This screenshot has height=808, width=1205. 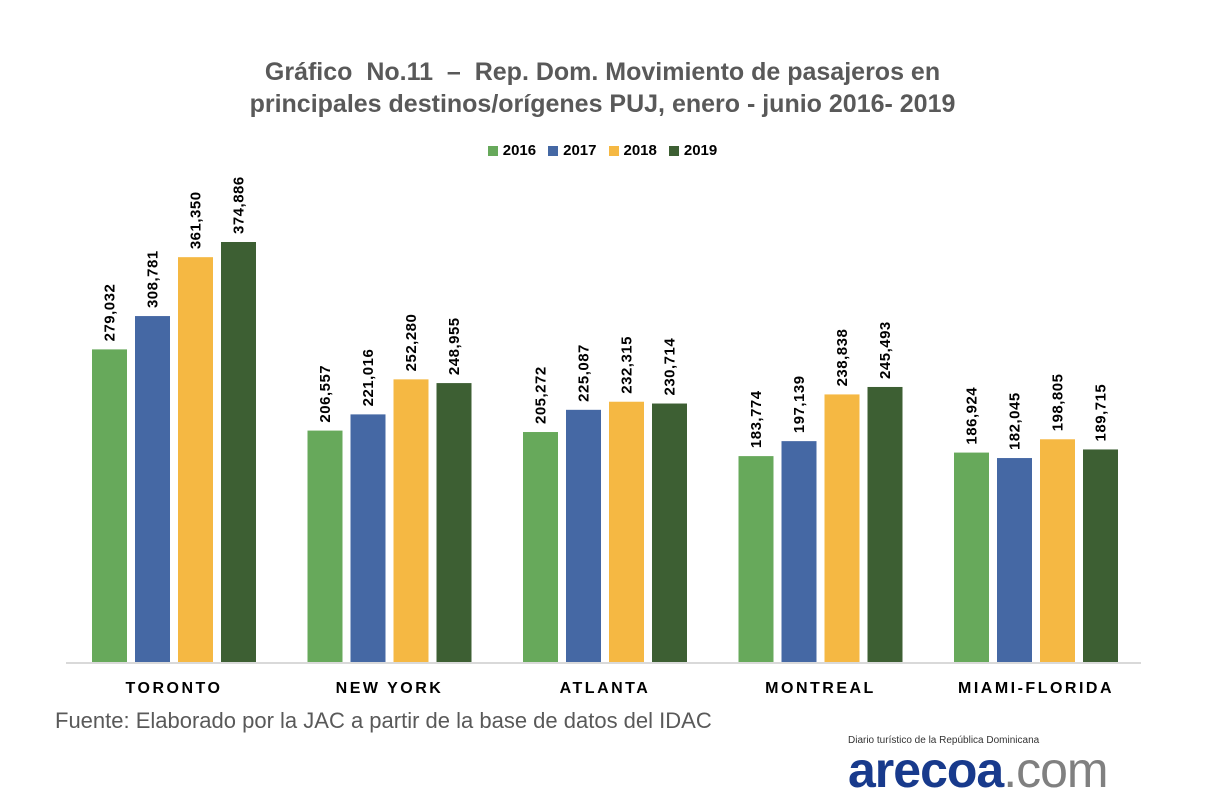 I want to click on bar-toronto-2016, so click(x=109, y=505).